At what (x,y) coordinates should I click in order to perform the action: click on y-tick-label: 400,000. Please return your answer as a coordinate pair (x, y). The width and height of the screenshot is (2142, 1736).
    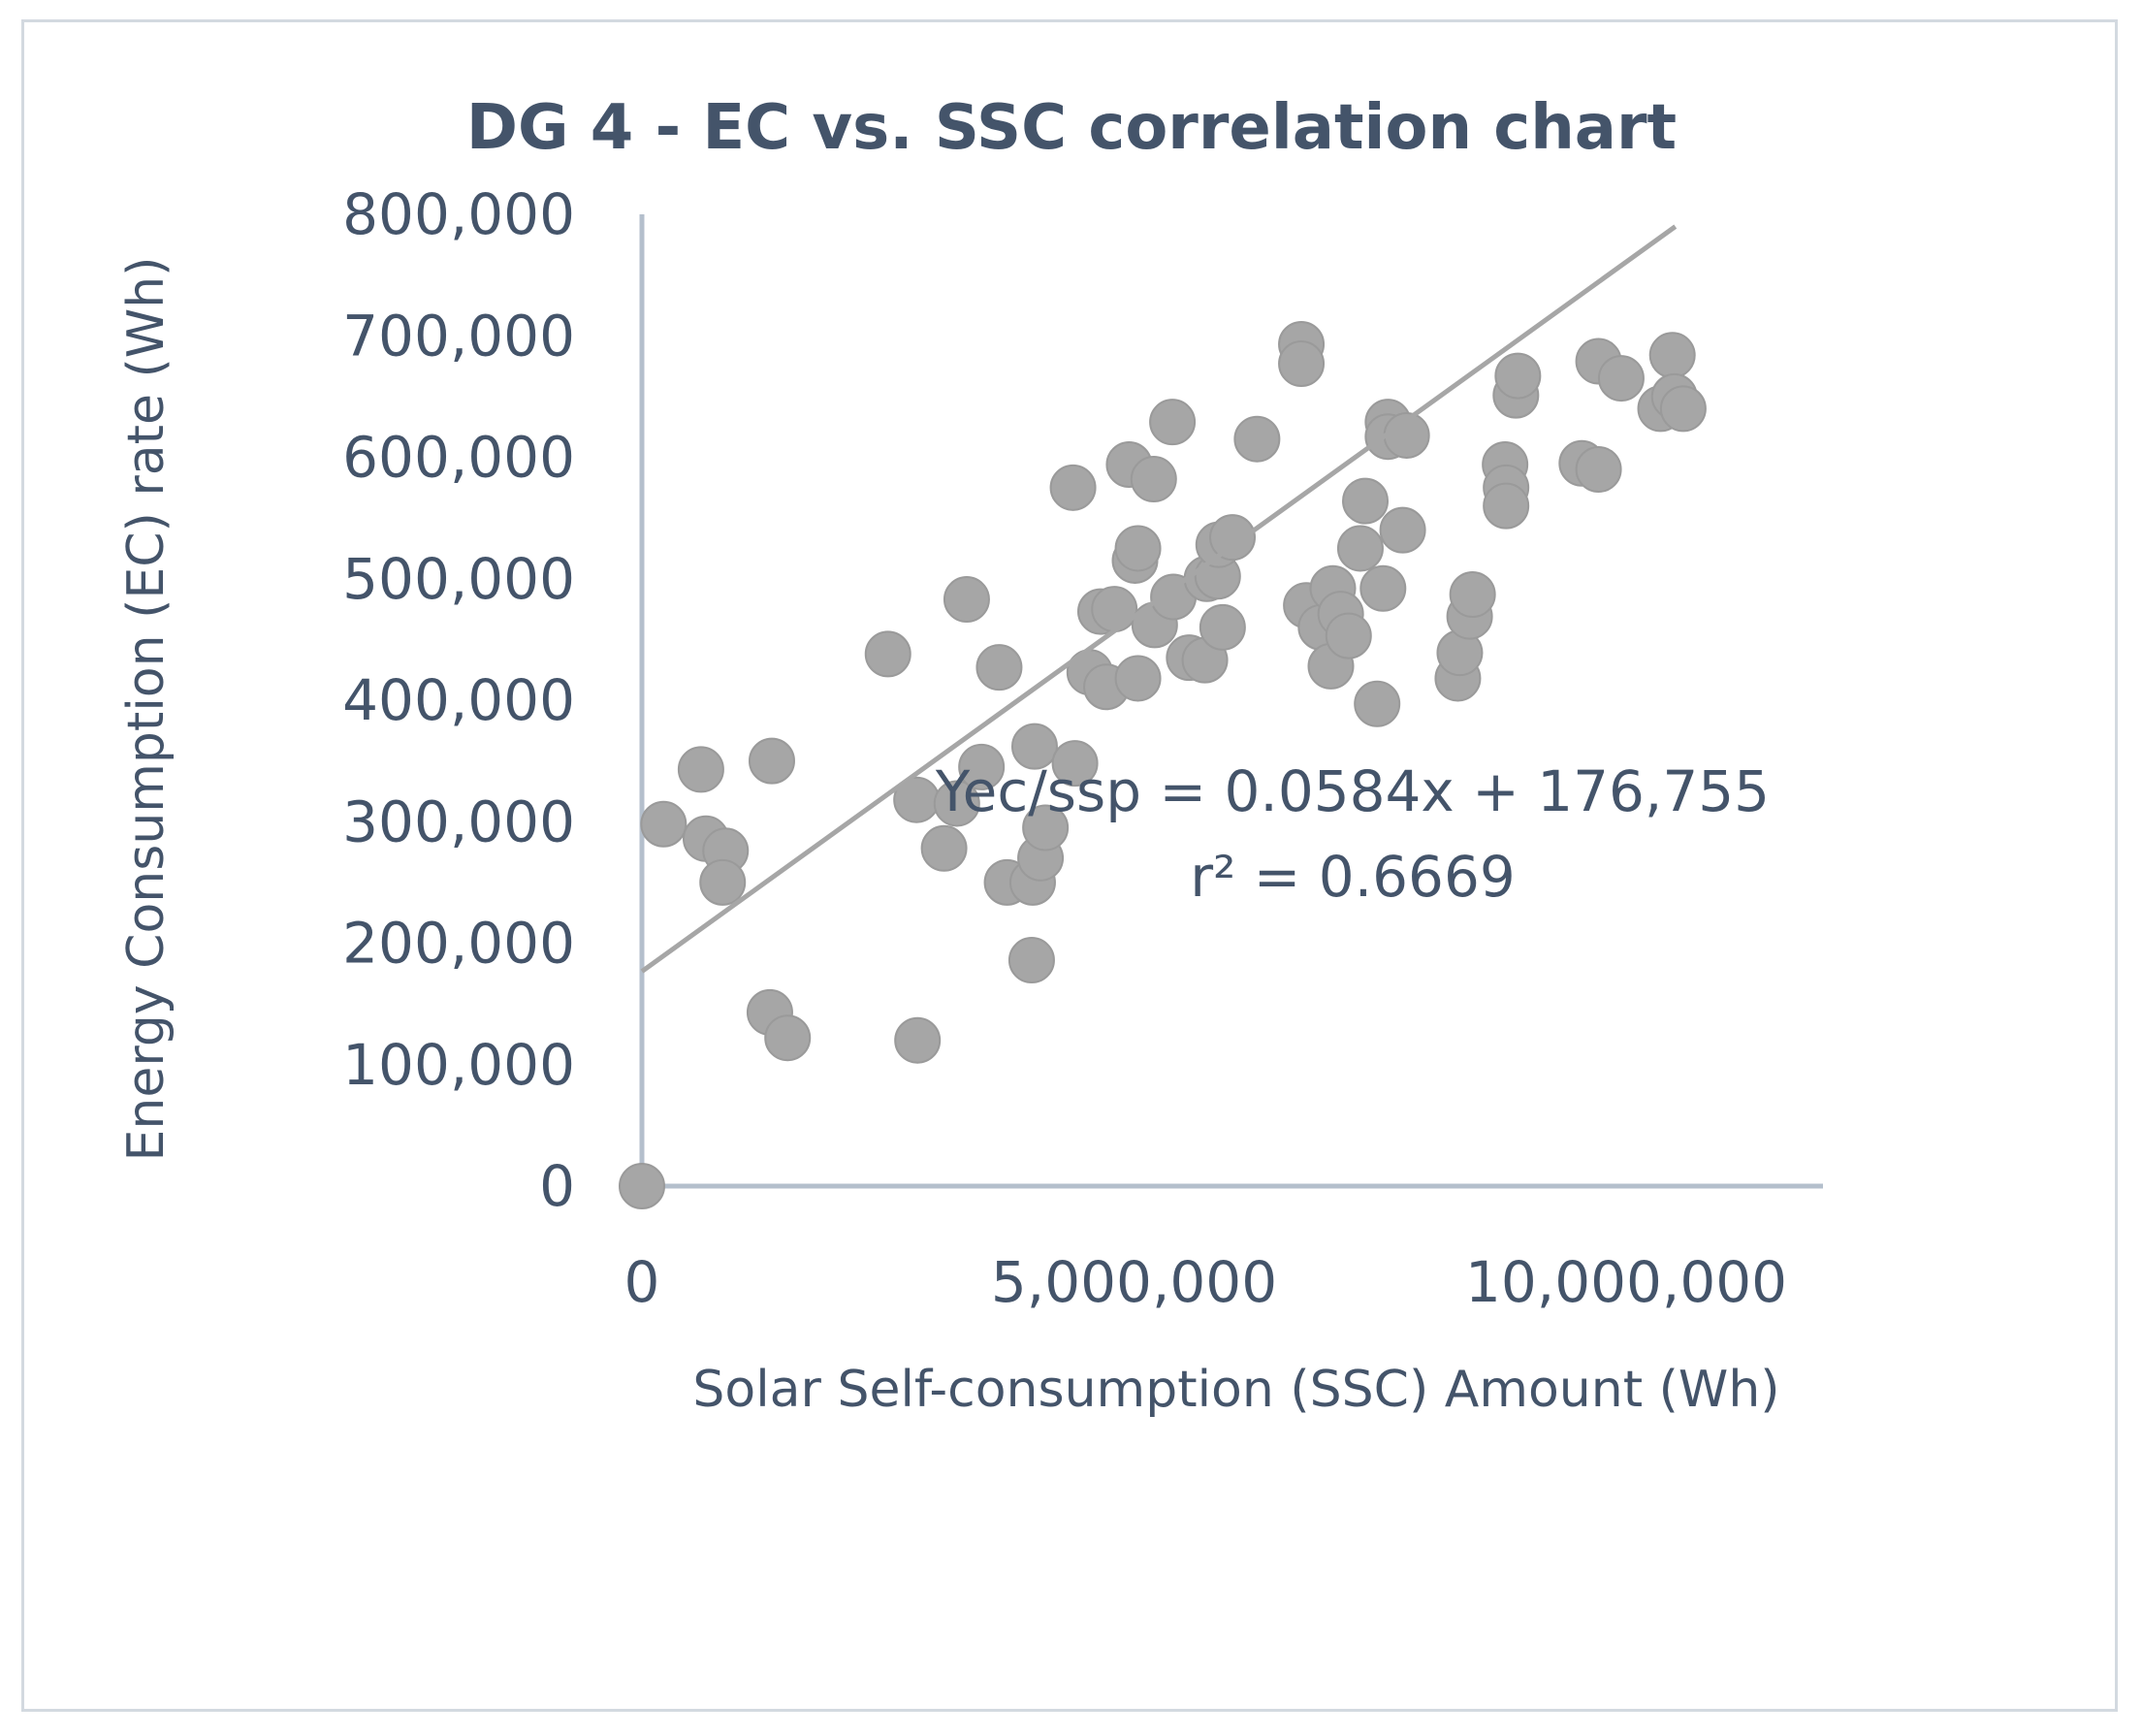
    Looking at the image, I should click on (459, 700).